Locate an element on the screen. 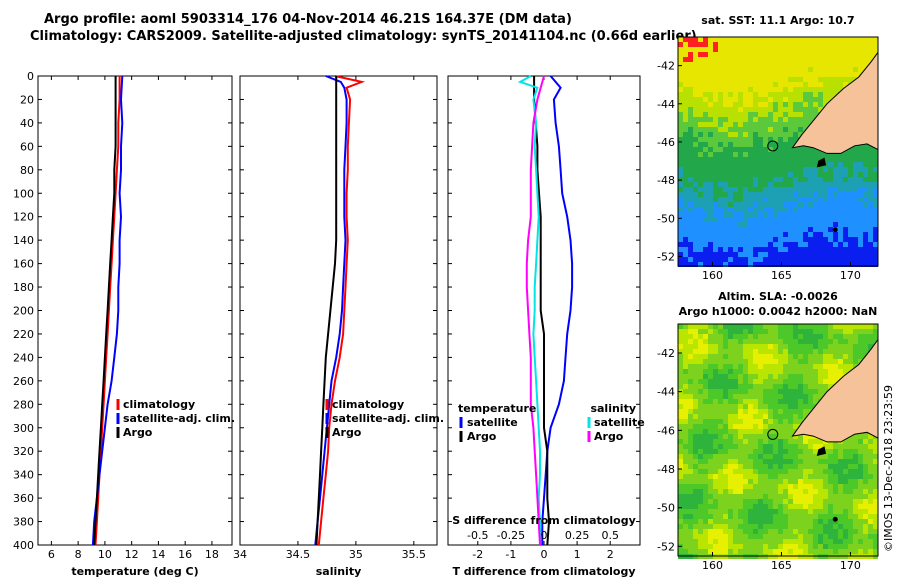 The width and height of the screenshot is (900, 580). y-tick-label: 100 is located at coordinates (23, 193).